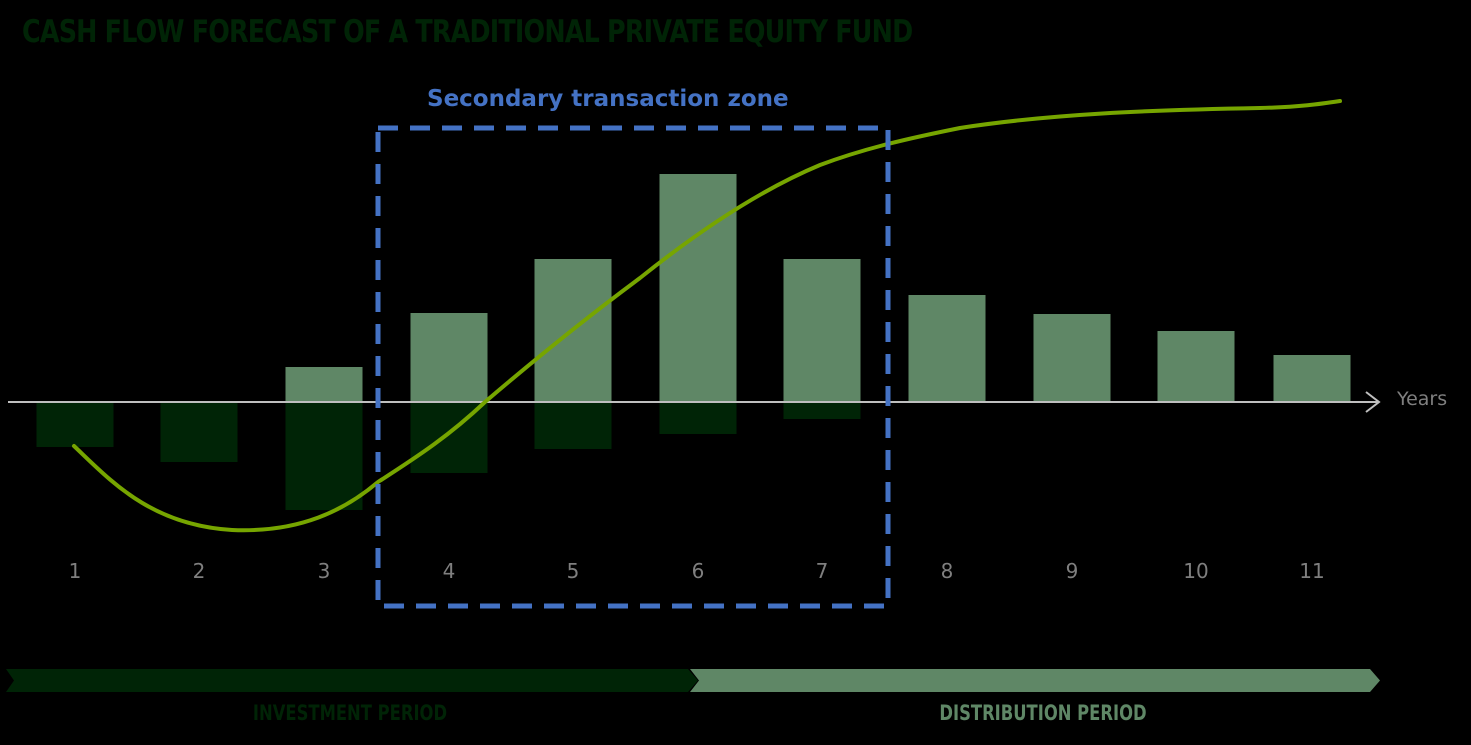 This screenshot has height=745, width=1471. Describe the element at coordinates (449, 571) in the screenshot. I see `x-axis-tick-label: 4` at that location.